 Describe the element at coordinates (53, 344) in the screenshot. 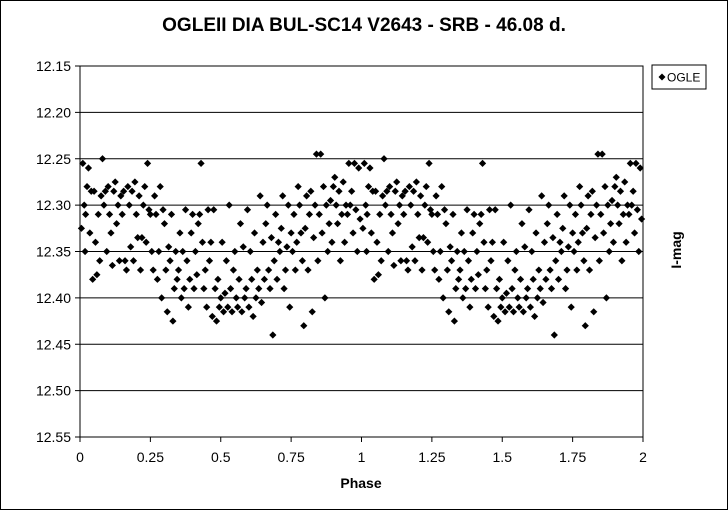

I see `y-tick-label: 12.45` at that location.